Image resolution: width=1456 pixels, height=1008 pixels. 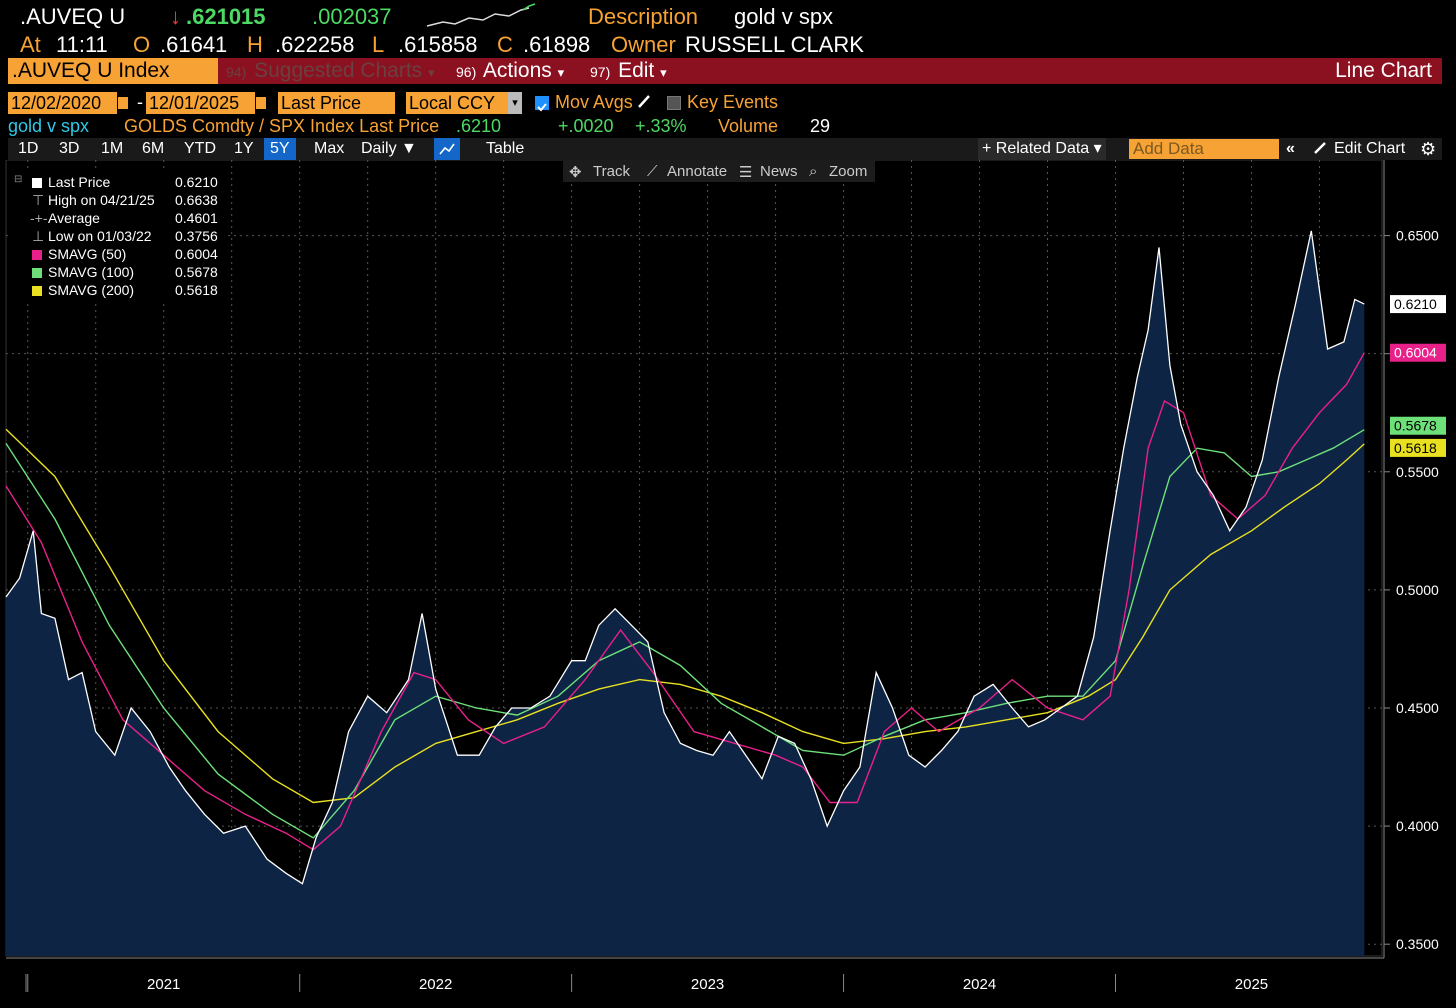 What do you see at coordinates (62, 103) in the screenshot?
I see `start-date-input: 12/02/2020` at bounding box center [62, 103].